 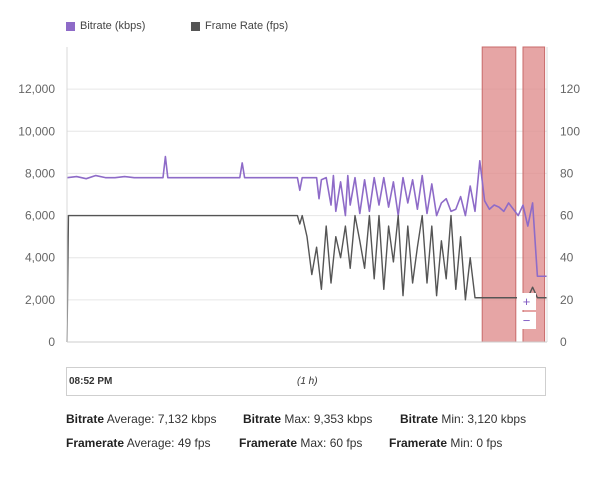 I want to click on y-left-tick-label: 10,000, so click(x=36, y=131).